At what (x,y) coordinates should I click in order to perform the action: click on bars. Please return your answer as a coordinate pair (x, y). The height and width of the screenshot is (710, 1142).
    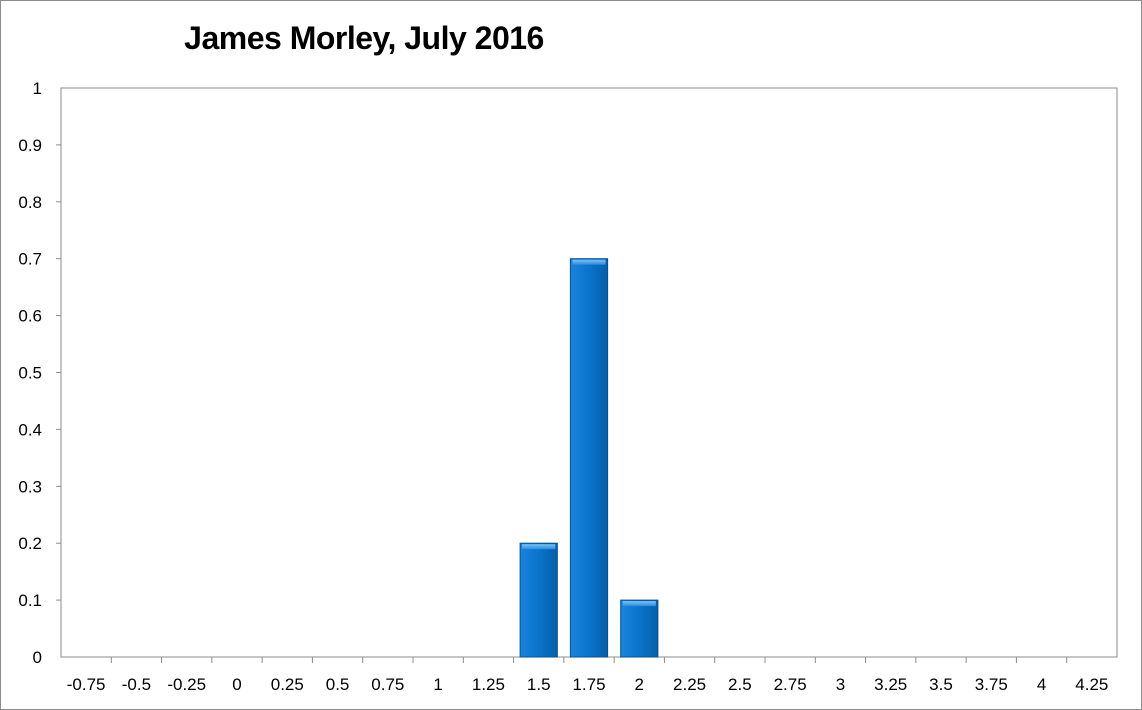
    Looking at the image, I should click on (589, 458).